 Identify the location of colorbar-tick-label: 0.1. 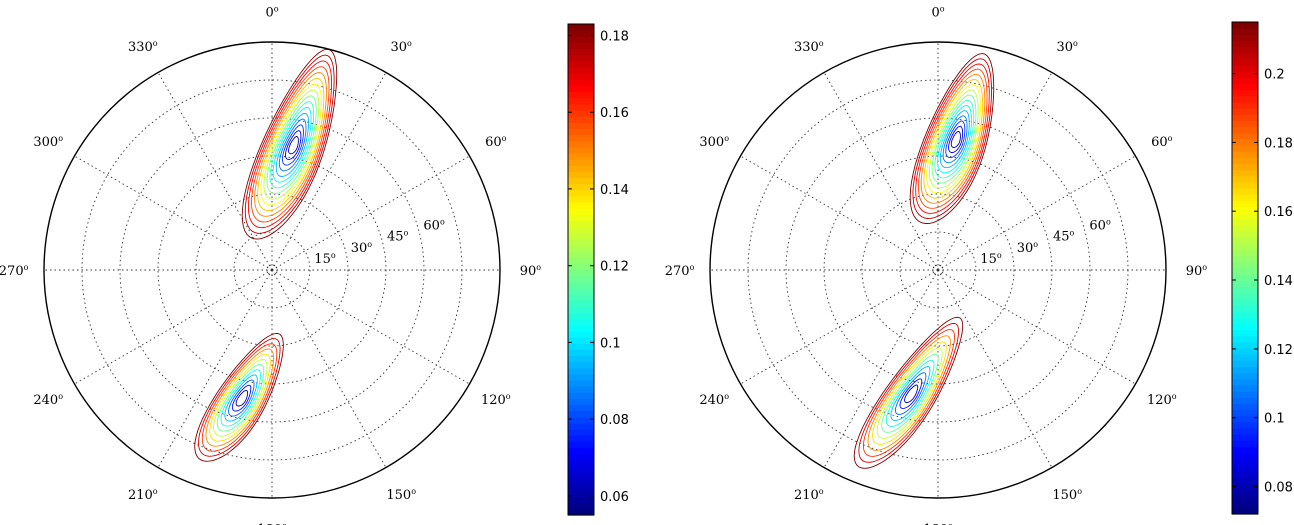
(610, 343).